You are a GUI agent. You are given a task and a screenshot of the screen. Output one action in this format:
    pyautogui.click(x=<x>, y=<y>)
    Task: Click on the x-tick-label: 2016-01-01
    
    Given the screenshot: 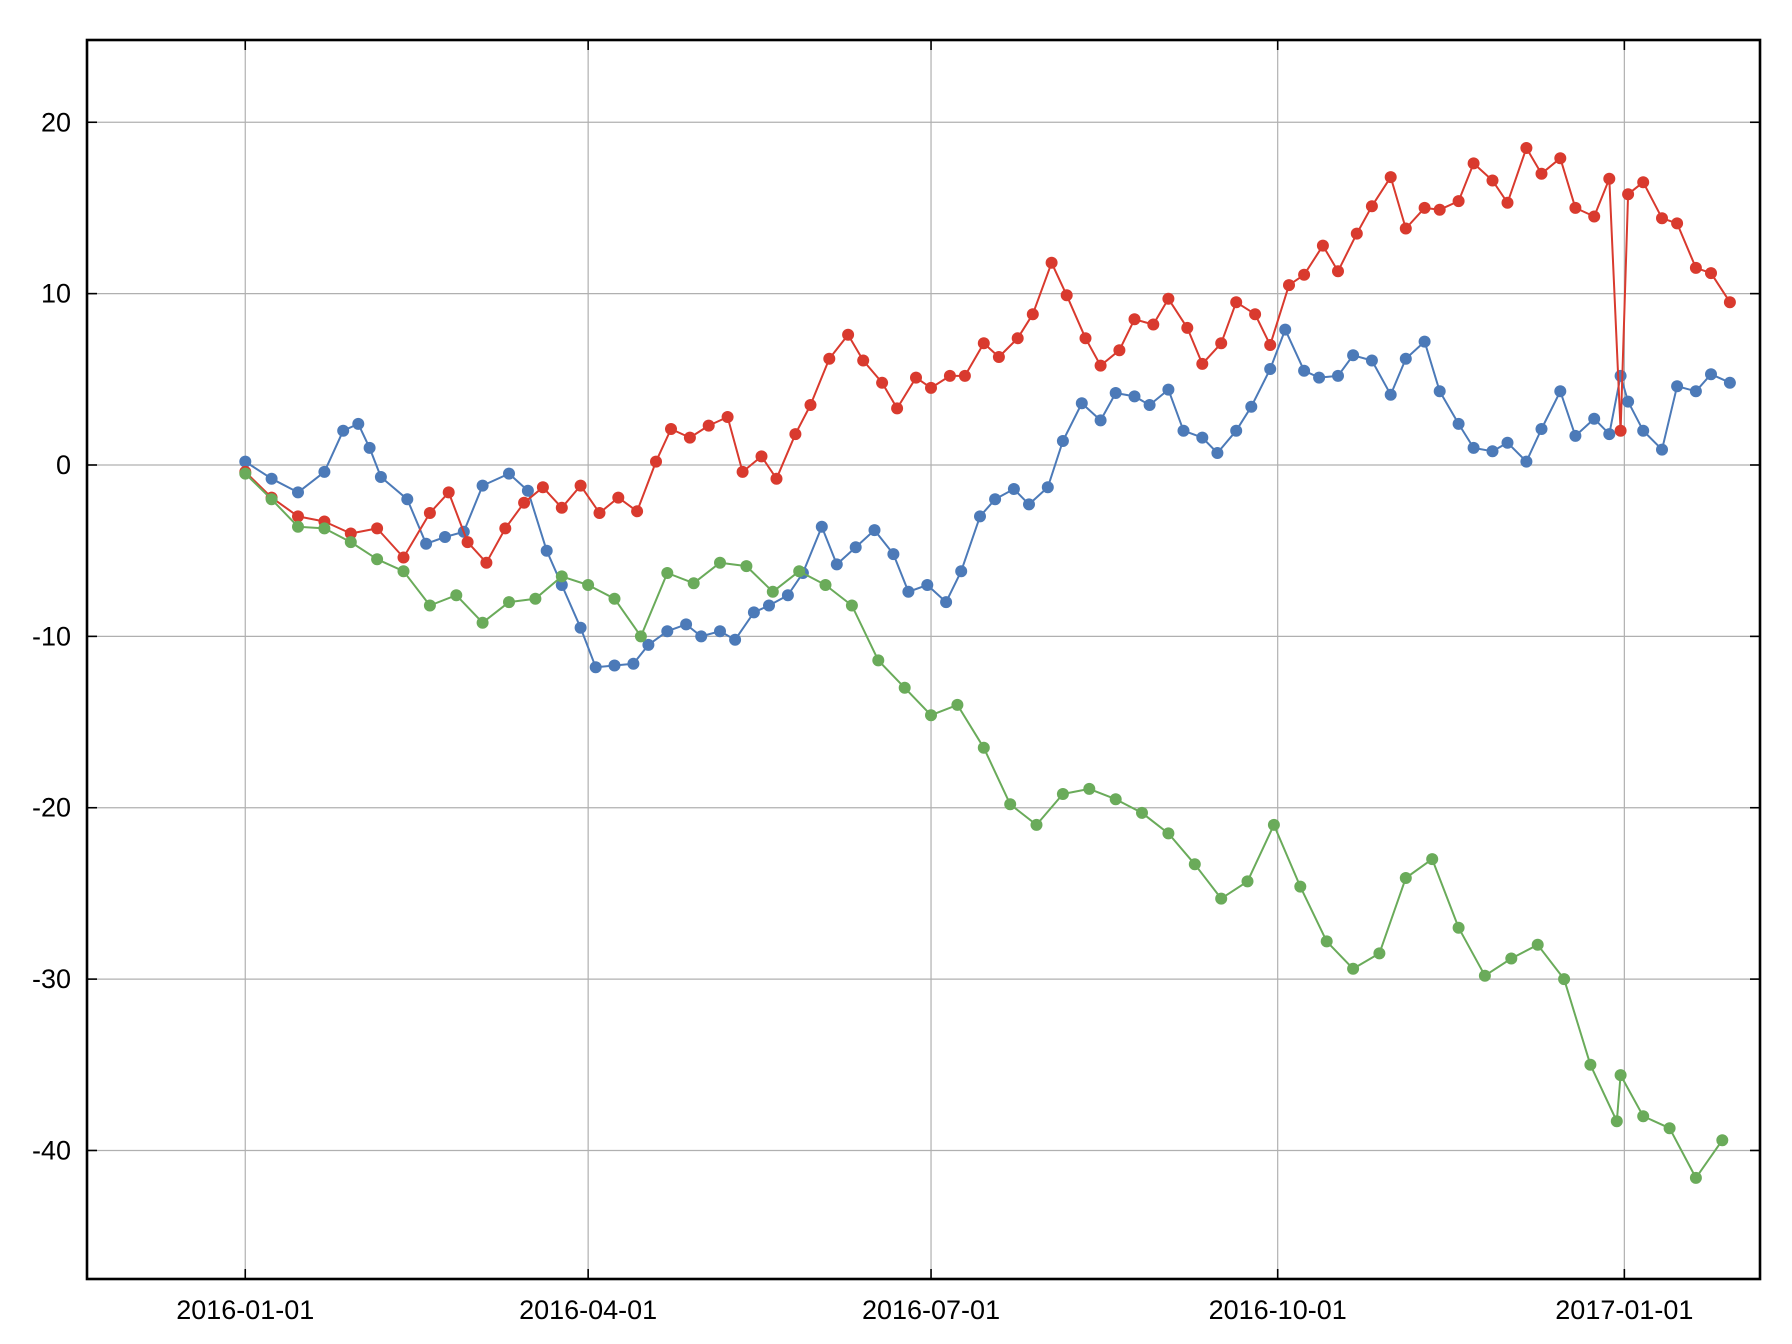 What is the action you would take?
    pyautogui.click(x=245, y=1310)
    